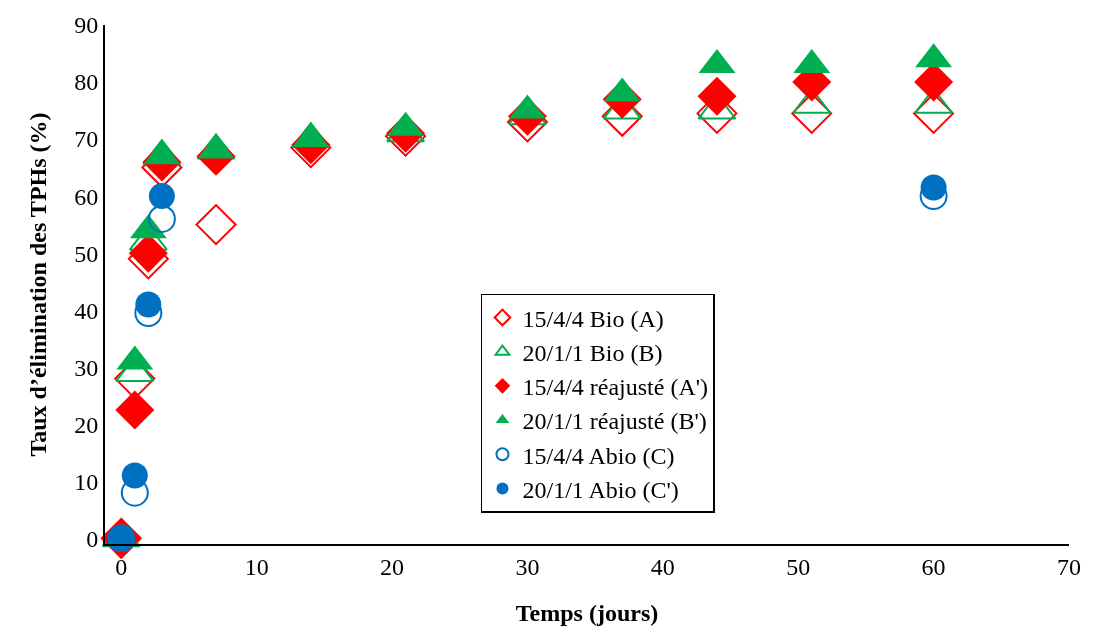 The height and width of the screenshot is (626, 1093). What do you see at coordinates (121, 566) in the screenshot?
I see `x-tick-label: 0` at bounding box center [121, 566].